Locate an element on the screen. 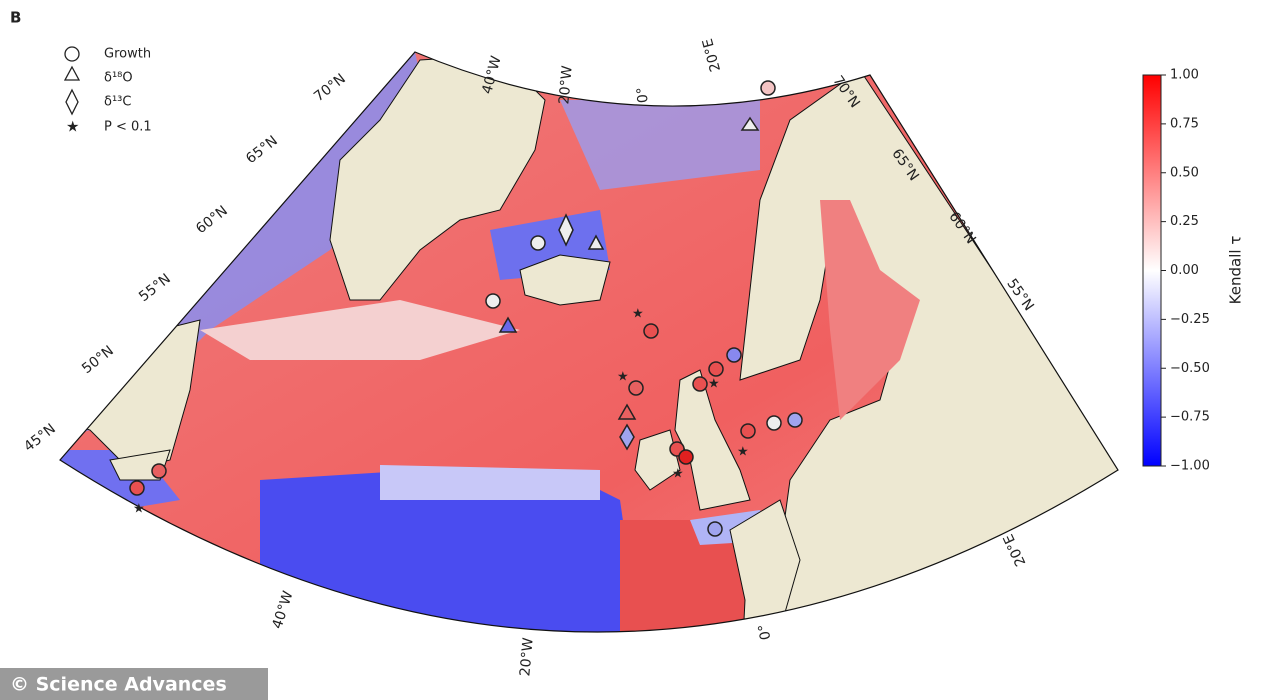 This screenshot has height=700, width=1283. colorbar-tick-label: 0.50 is located at coordinates (1184, 172).